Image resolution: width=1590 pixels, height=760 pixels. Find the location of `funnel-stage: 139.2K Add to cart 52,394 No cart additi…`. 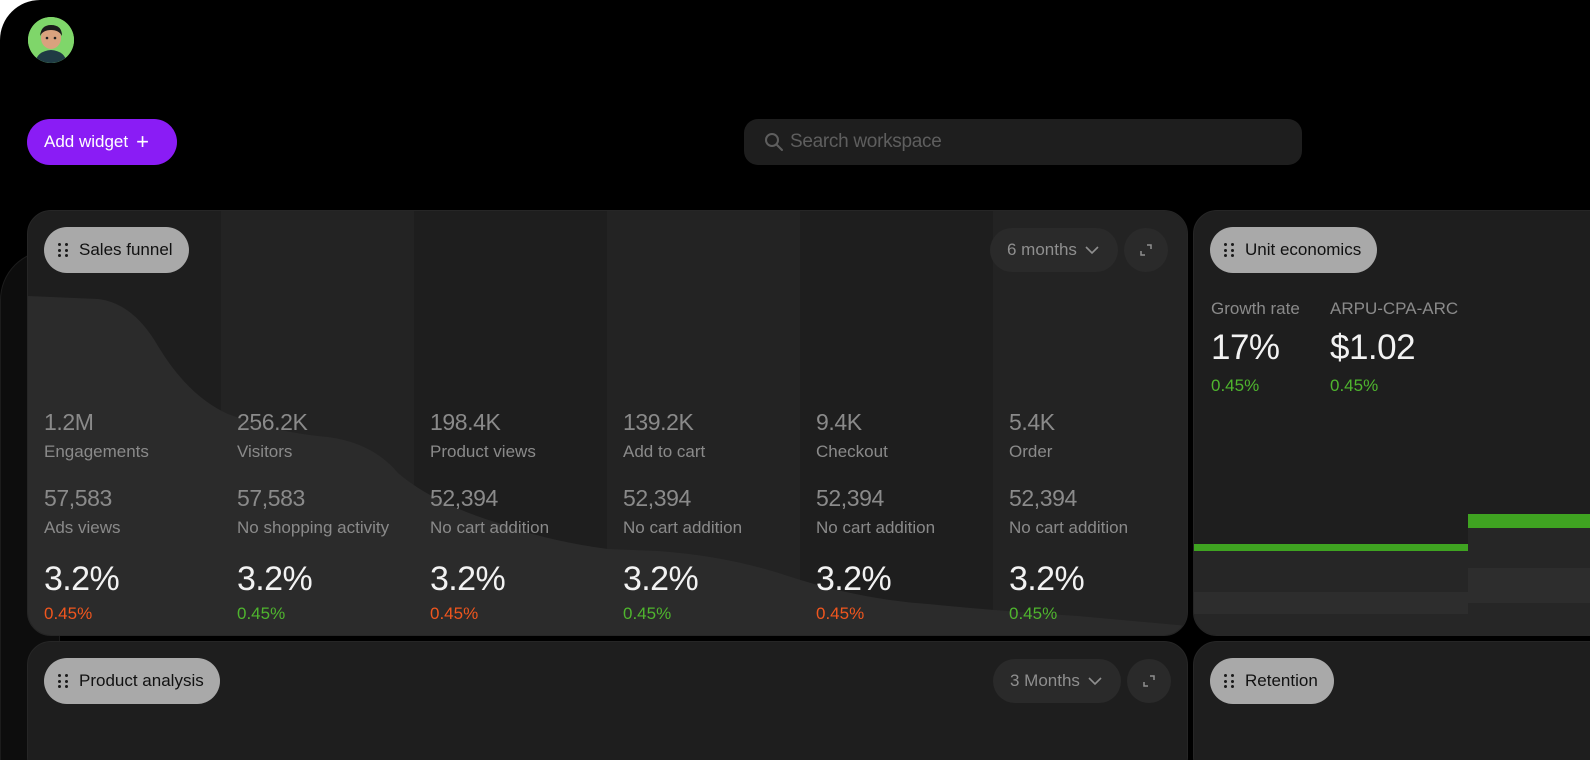

funnel-stage: 139.2K Add to cart 52,394 No cart additi… is located at coordinates (703, 423).